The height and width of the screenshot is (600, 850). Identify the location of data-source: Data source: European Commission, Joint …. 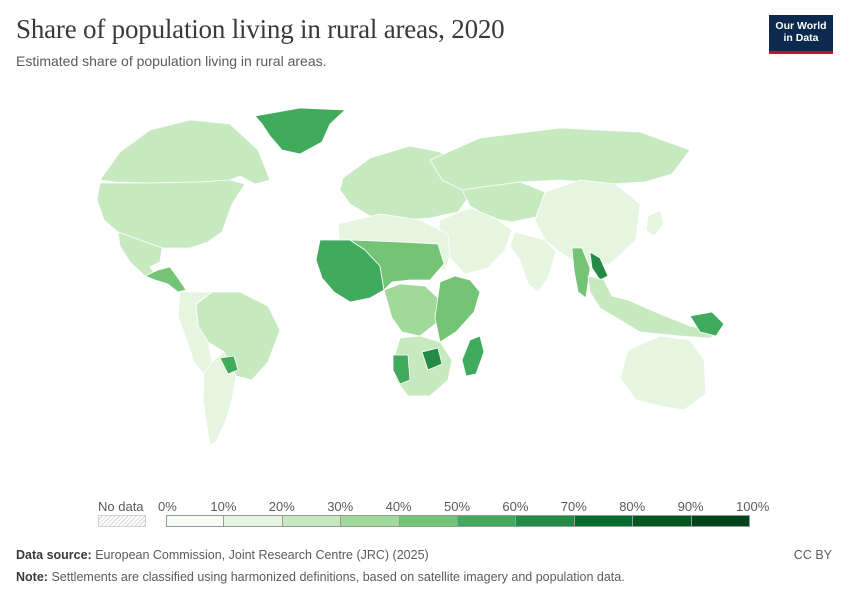
(222, 555).